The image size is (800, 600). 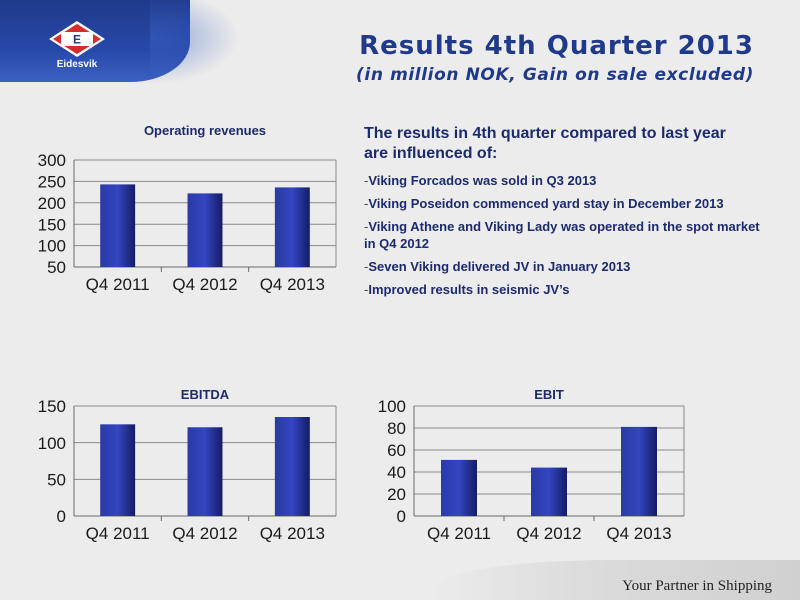 I want to click on footer-band, so click(x=615, y=580).